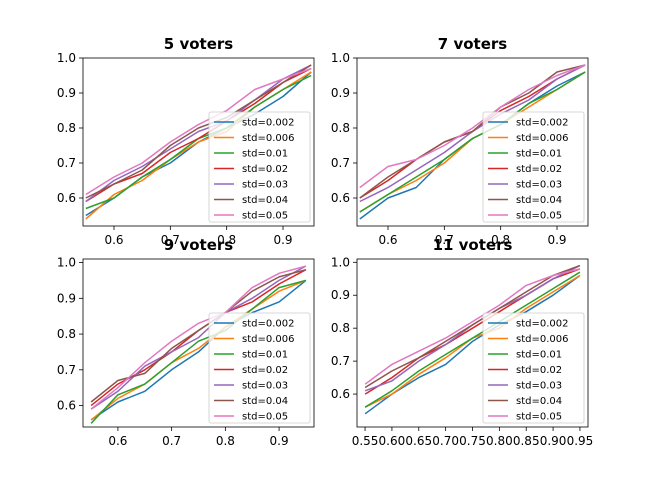  What do you see at coordinates (580, 441) in the screenshot?
I see `x-tick-label: 0.95` at bounding box center [580, 441].